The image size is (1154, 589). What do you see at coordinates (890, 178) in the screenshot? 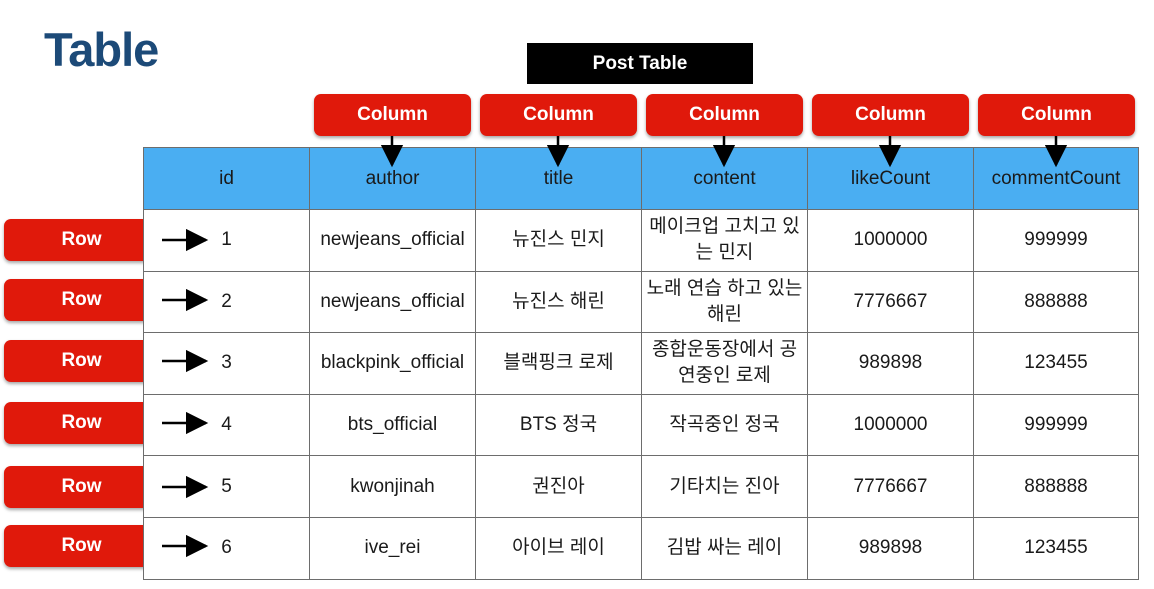
I see `header-cell-likecount: likeCount` at bounding box center [890, 178].